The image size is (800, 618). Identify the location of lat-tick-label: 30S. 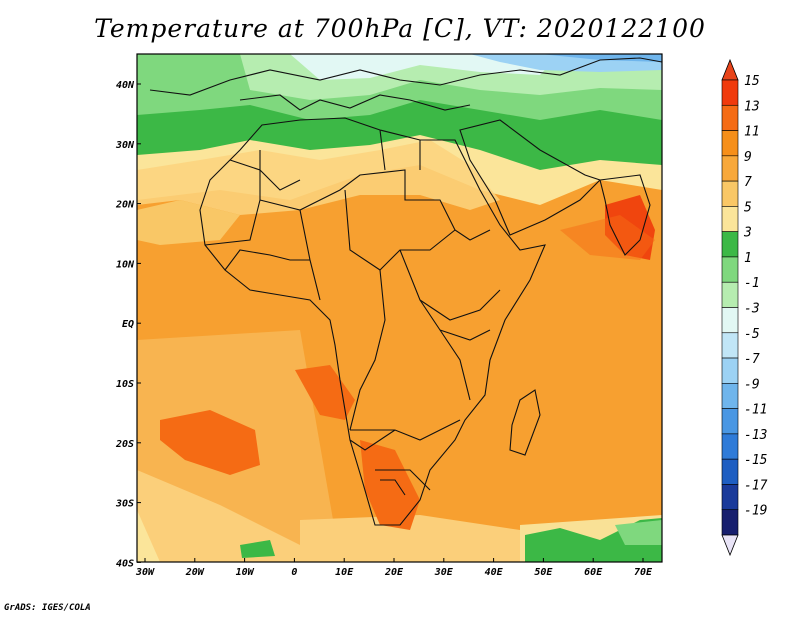
(124, 504).